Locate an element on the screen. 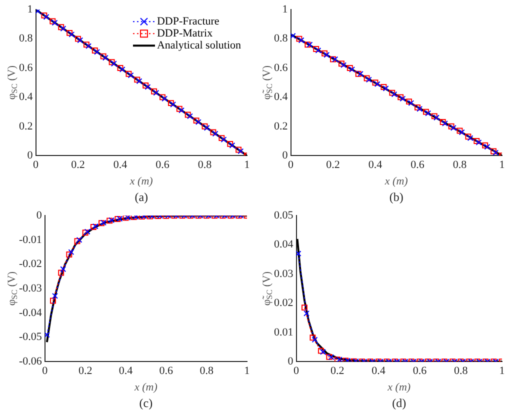  y-tick-label: 0.01 is located at coordinates (284, 332).